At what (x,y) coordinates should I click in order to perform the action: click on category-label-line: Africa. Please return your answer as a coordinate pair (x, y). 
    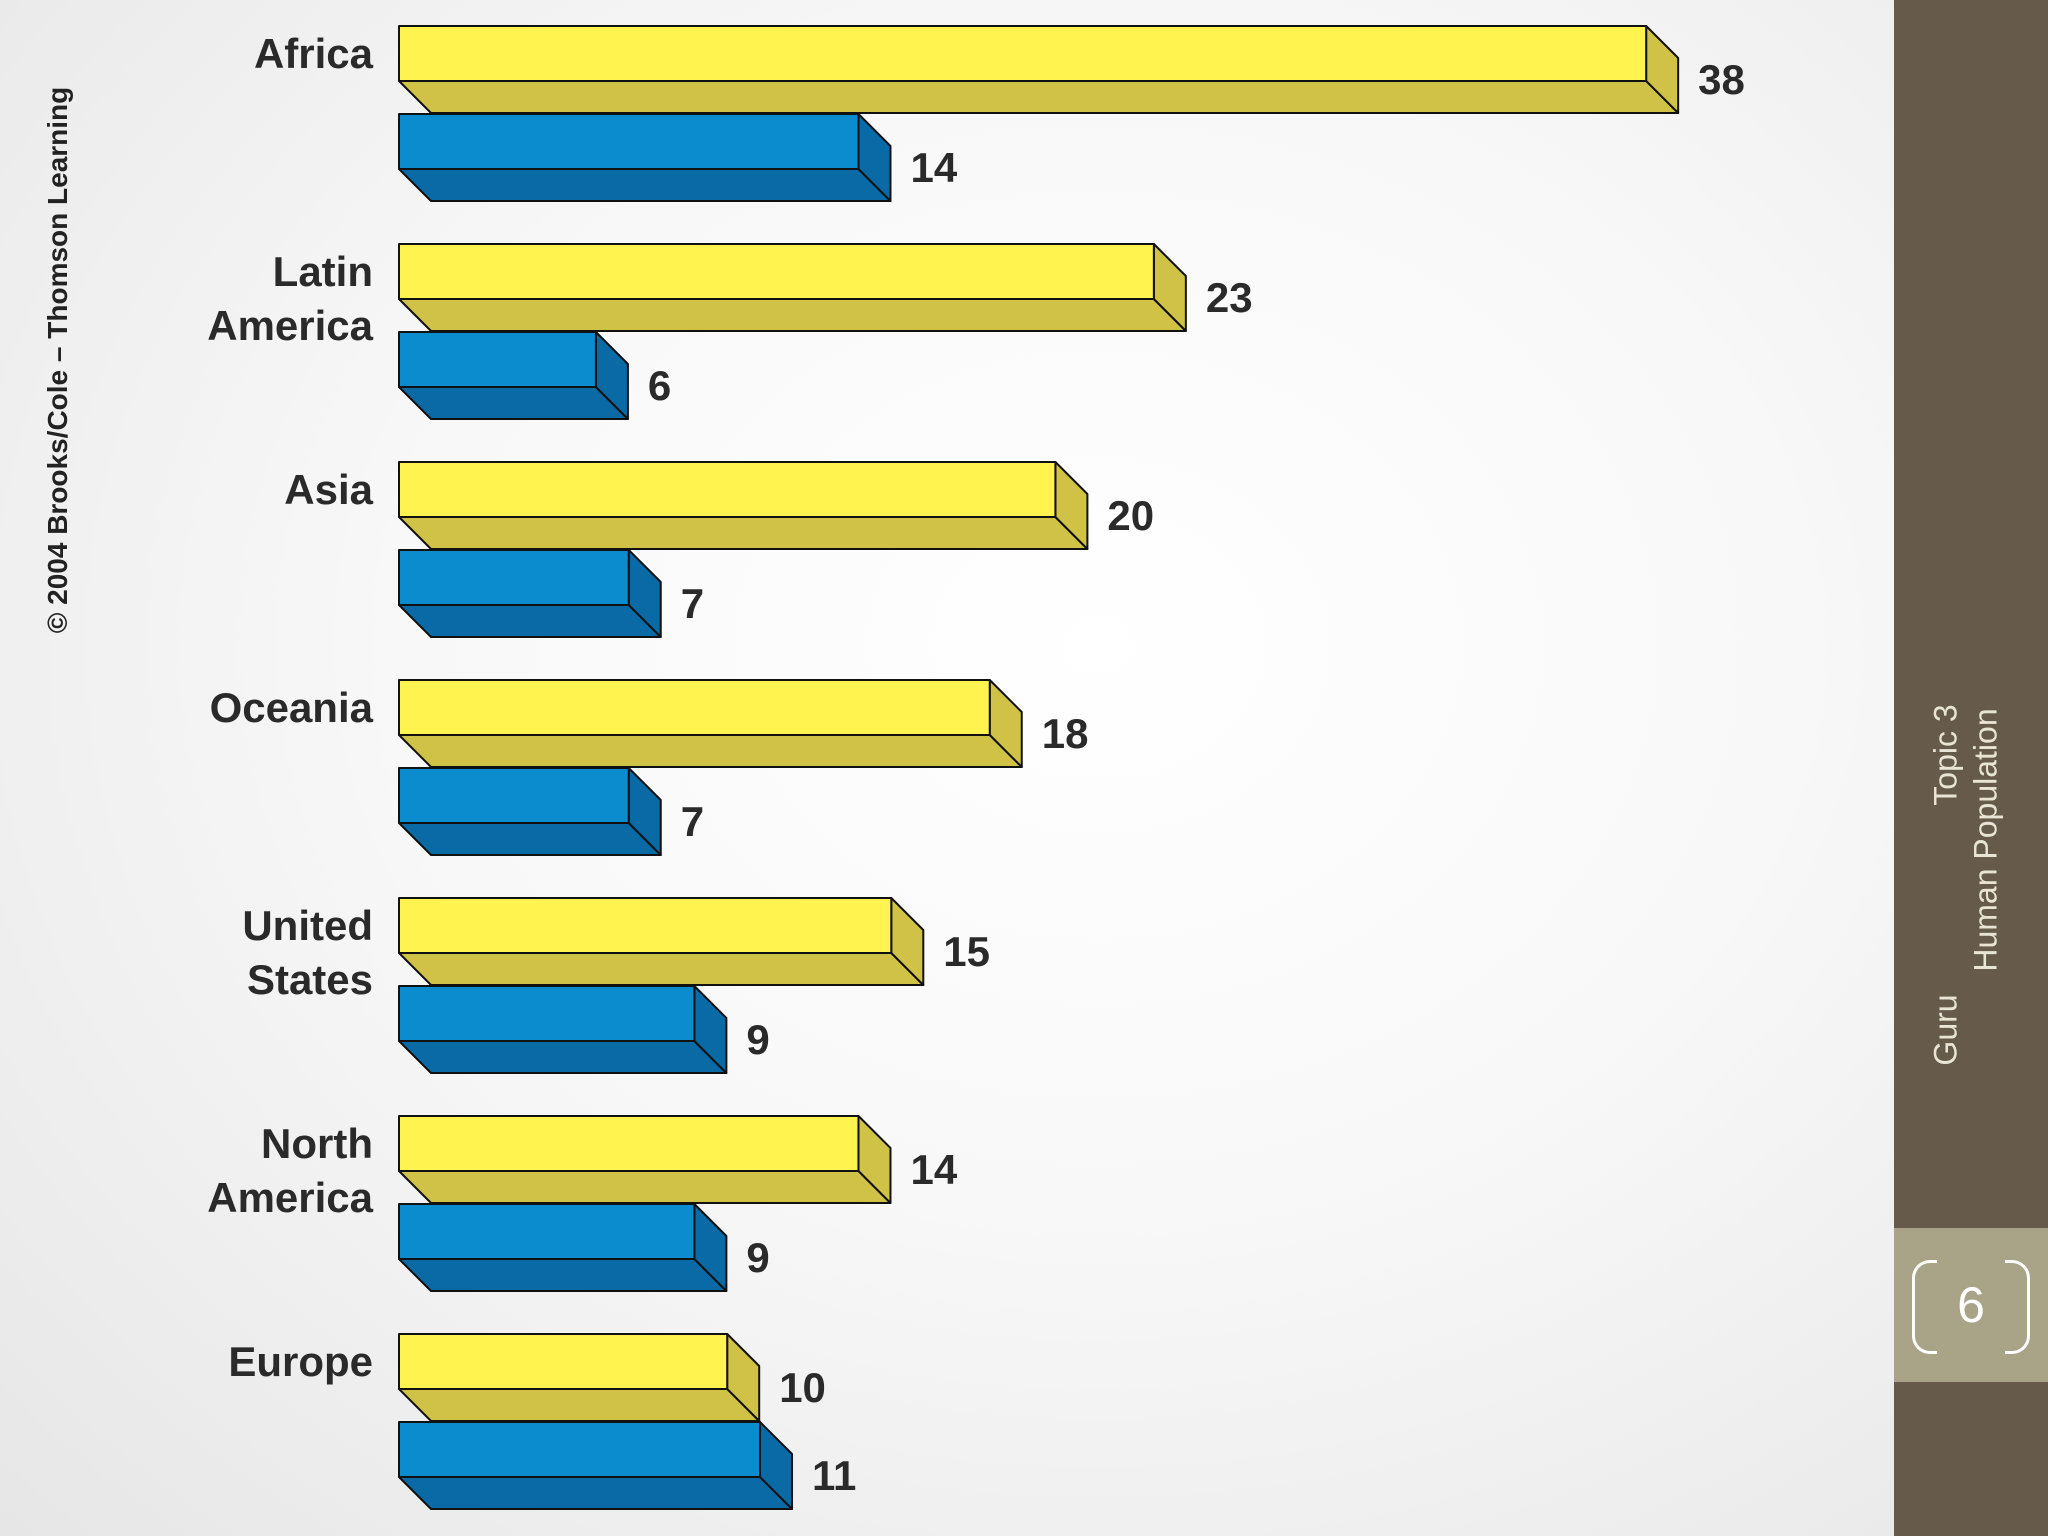
    Looking at the image, I should click on (314, 53).